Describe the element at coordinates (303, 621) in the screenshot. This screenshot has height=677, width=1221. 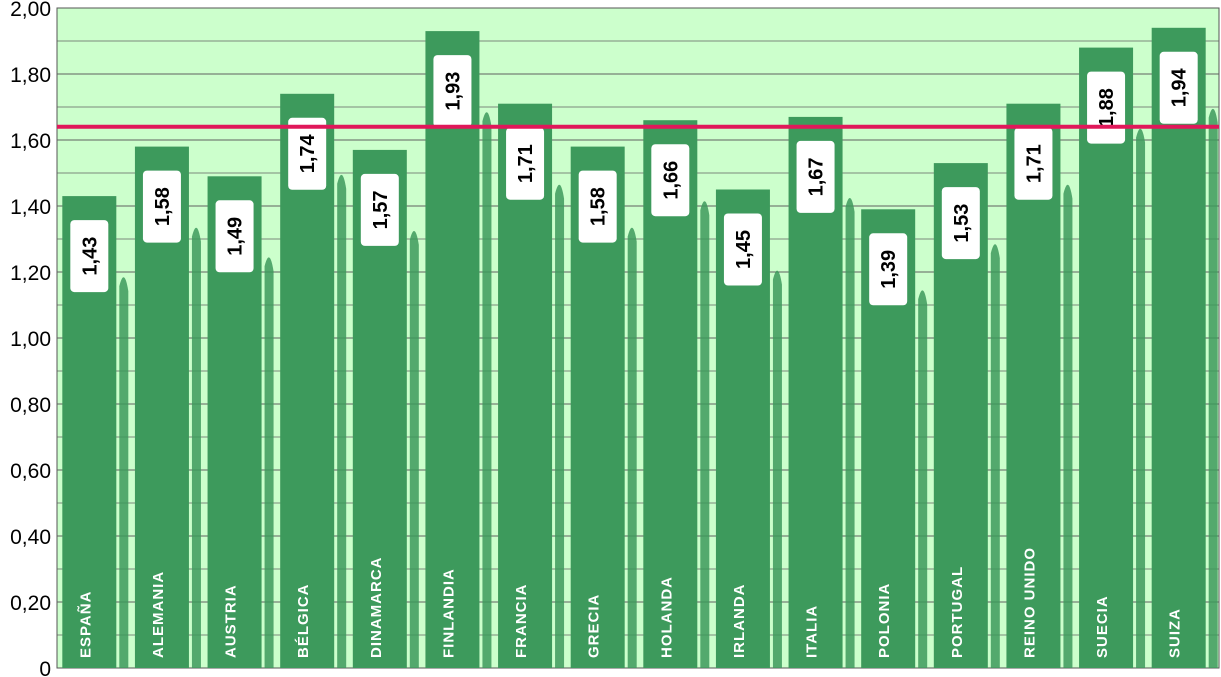
I see `category-label: BÉLGICA` at that location.